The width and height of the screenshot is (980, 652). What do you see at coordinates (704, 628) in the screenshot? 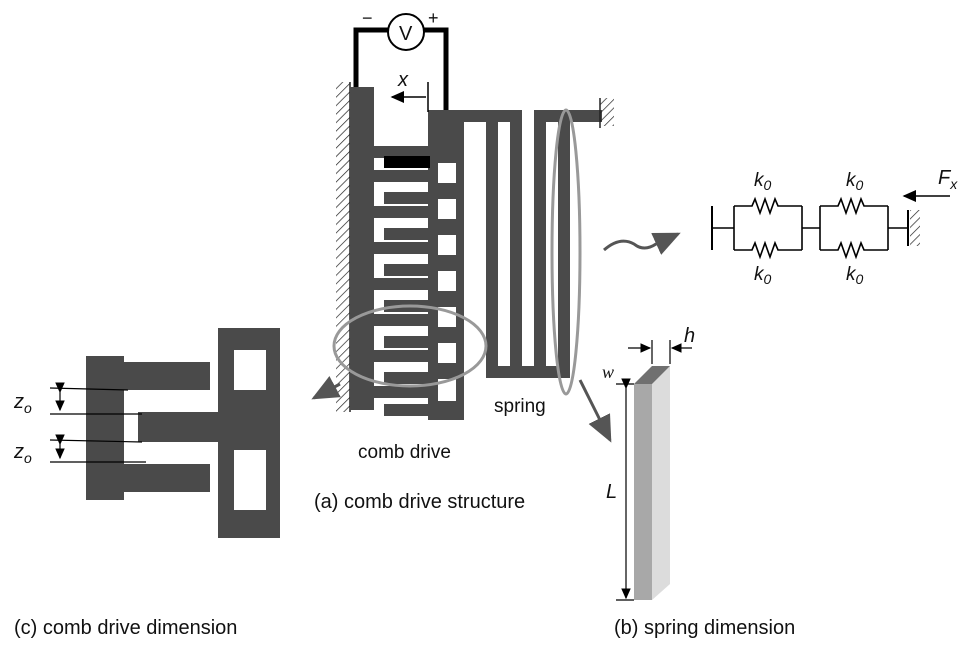
I see `caption-b: (b) spring dimension` at bounding box center [704, 628].